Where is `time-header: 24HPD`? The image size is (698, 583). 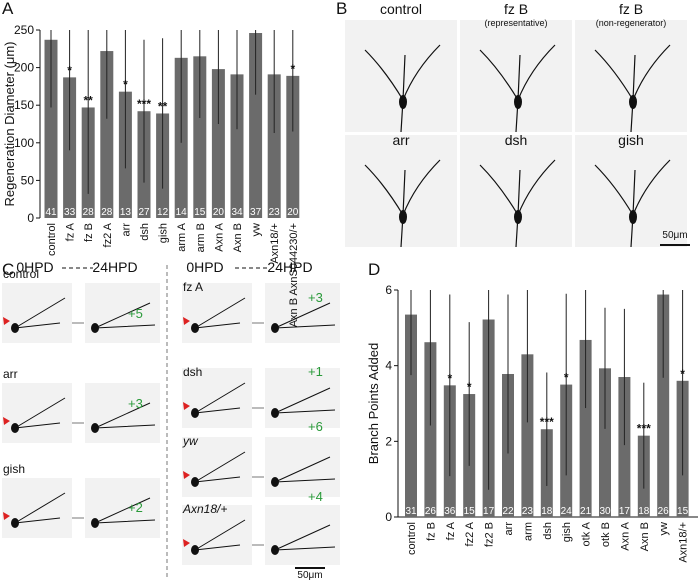
time-header: 24HPD is located at coordinates (289, 267).